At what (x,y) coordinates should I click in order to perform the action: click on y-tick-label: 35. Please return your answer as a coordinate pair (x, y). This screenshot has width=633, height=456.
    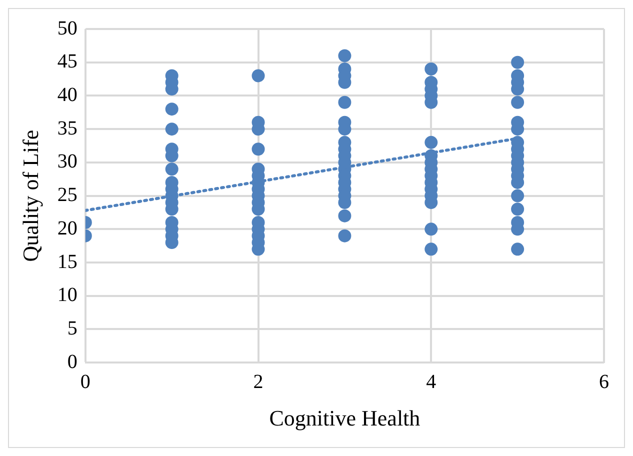
    Looking at the image, I should click on (67, 128).